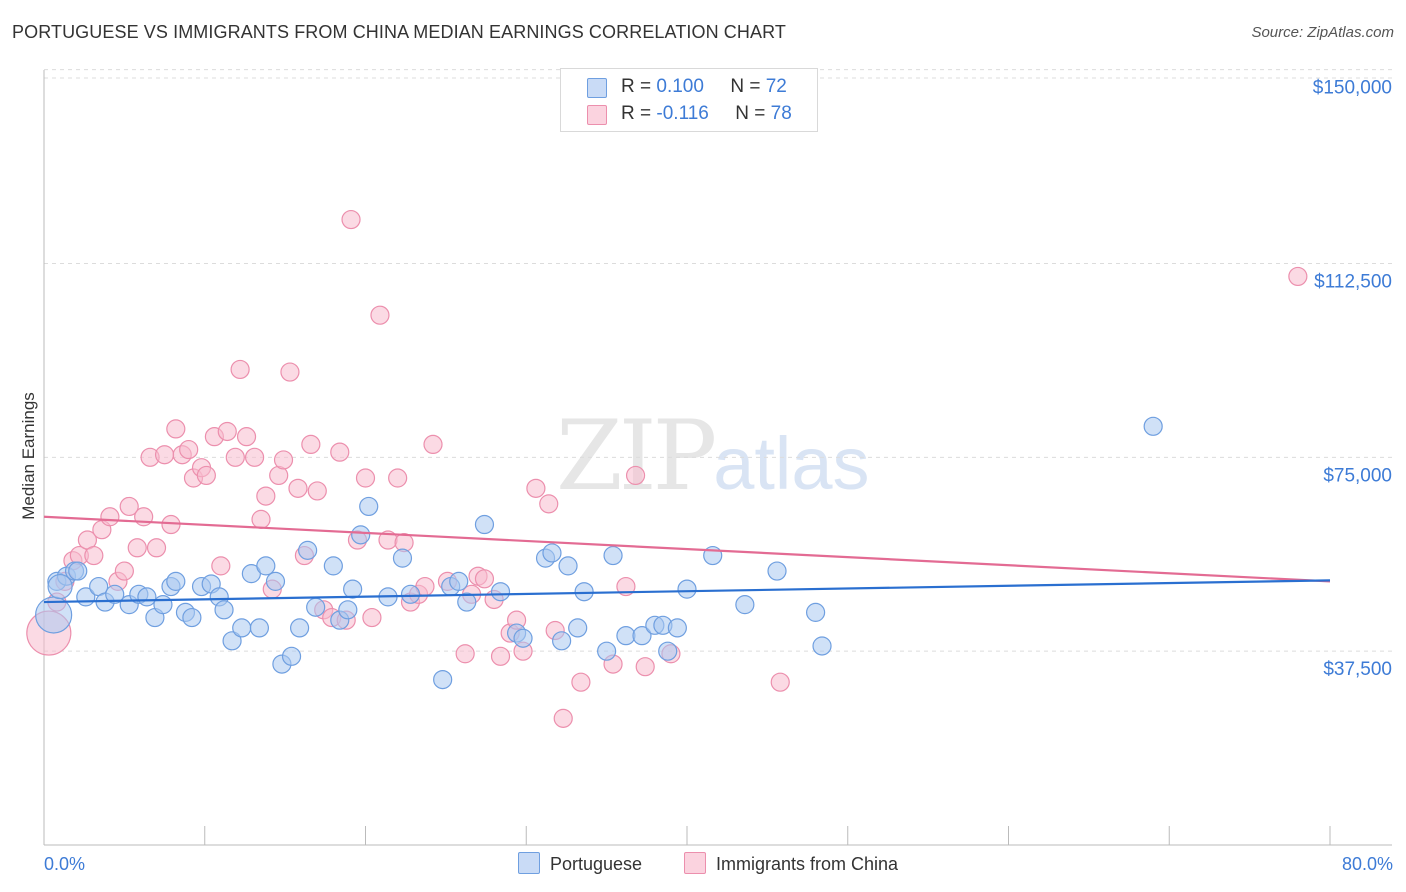  What do you see at coordinates (791, 463) in the screenshot?
I see `watermark-atlas: atlas` at bounding box center [791, 463].